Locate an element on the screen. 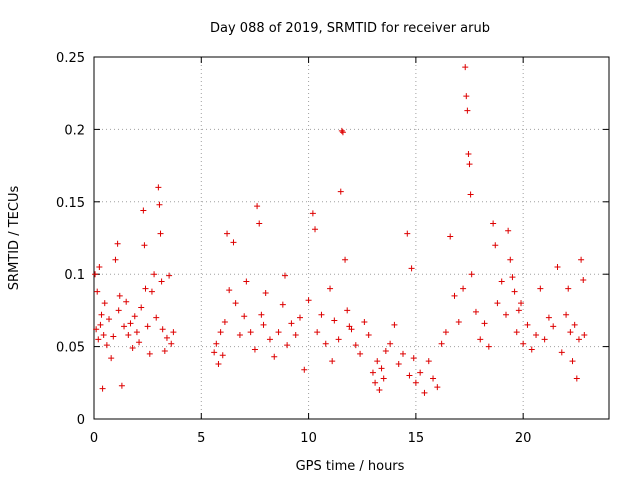  x-axis-label: GPS time / hours is located at coordinates (350, 466).